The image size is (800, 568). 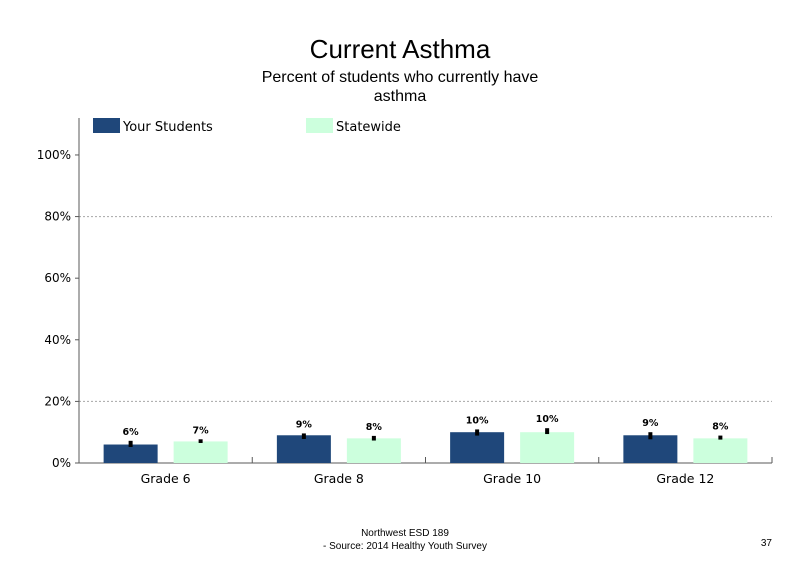 I want to click on x-category-label-0: Grade 6, so click(x=166, y=478).